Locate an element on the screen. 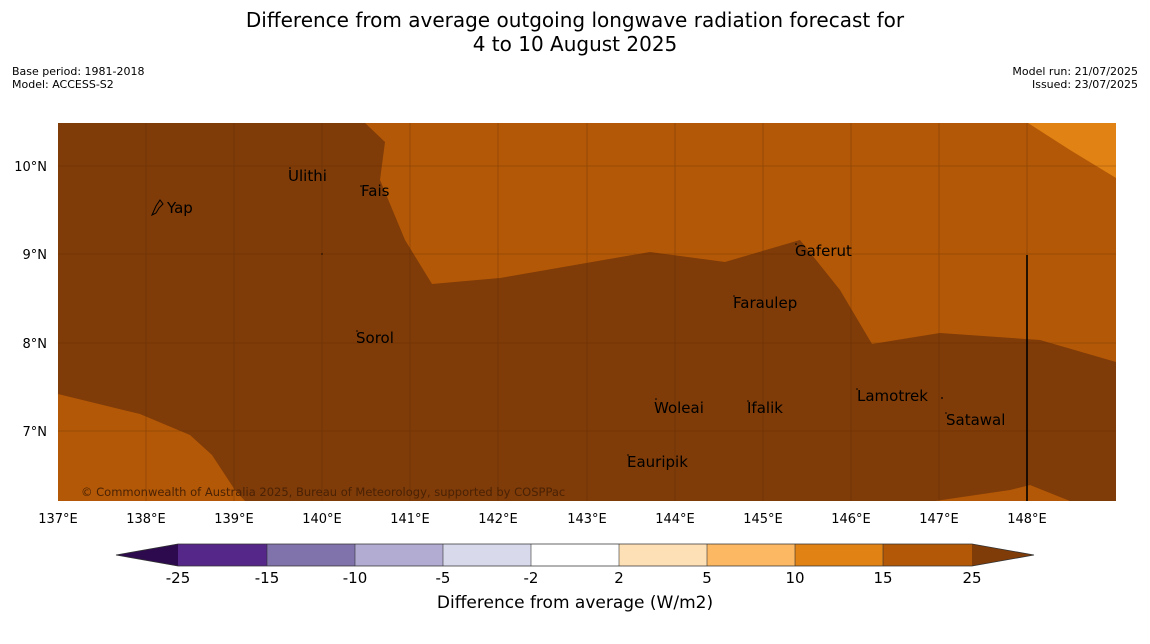 Image resolution: width=1150 pixels, height=644 pixels. place-label-yap: Yap is located at coordinates (179, 208).